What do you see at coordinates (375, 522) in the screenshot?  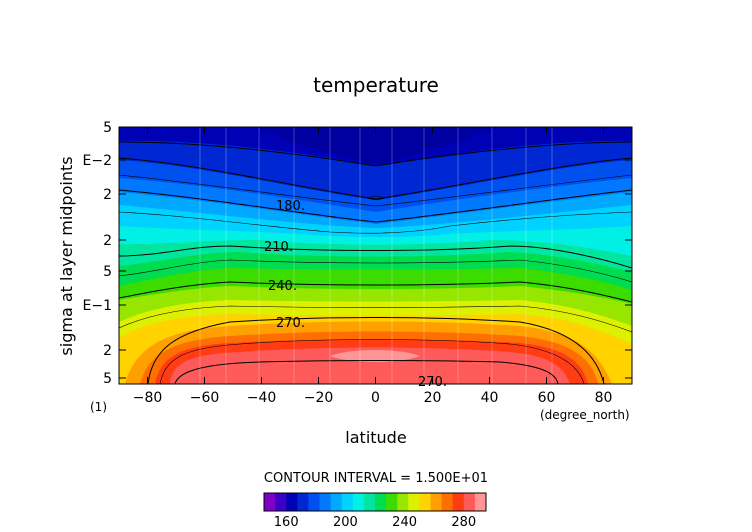 I see `colorbar-ticks: 160 200 240 280` at bounding box center [375, 522].